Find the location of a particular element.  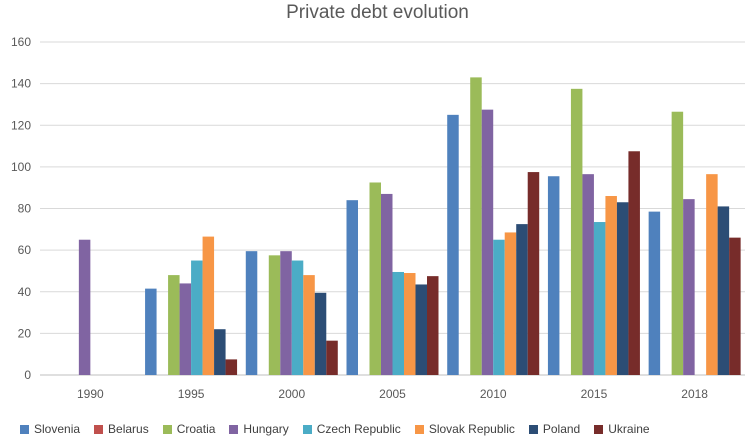

bar-czech-republic-2015 is located at coordinates (599, 298).